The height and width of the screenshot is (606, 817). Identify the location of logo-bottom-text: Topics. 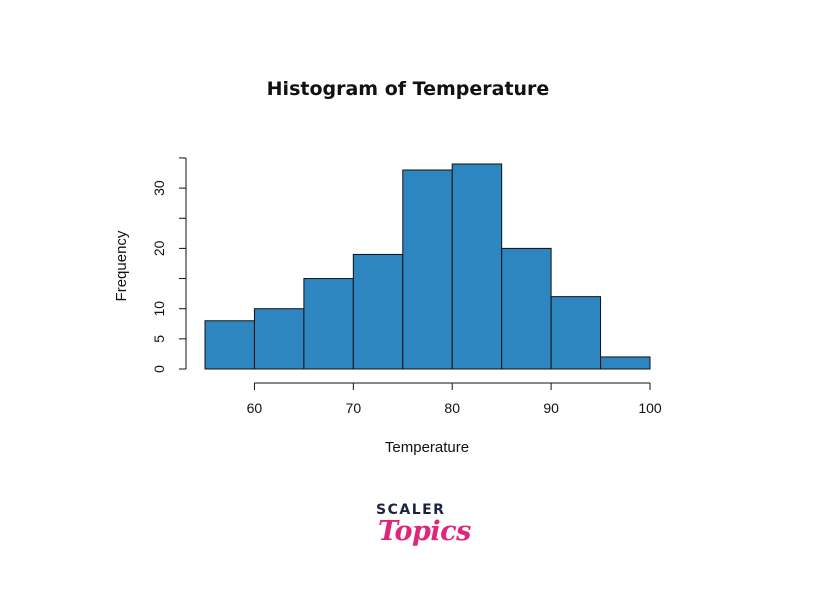
(424, 531).